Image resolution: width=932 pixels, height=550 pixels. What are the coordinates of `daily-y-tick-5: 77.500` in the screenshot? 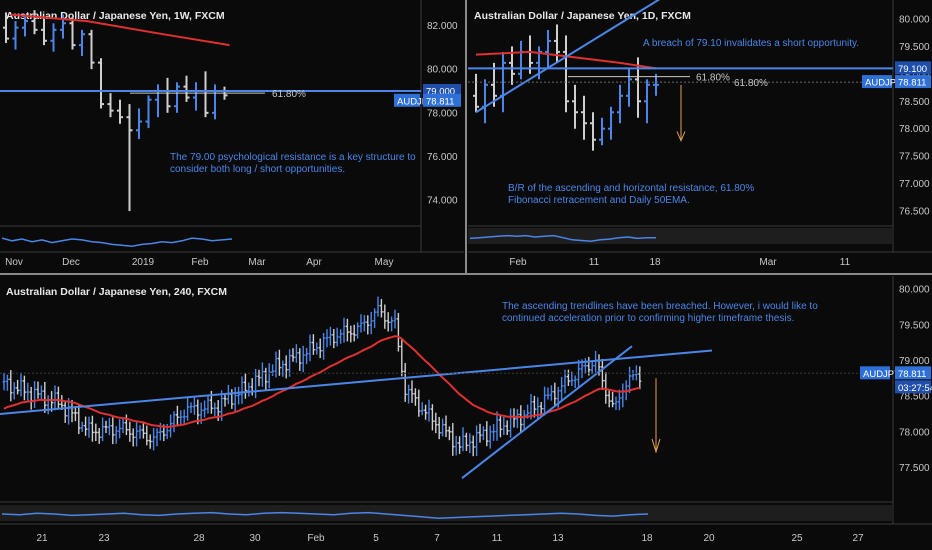 It's located at (914, 157).